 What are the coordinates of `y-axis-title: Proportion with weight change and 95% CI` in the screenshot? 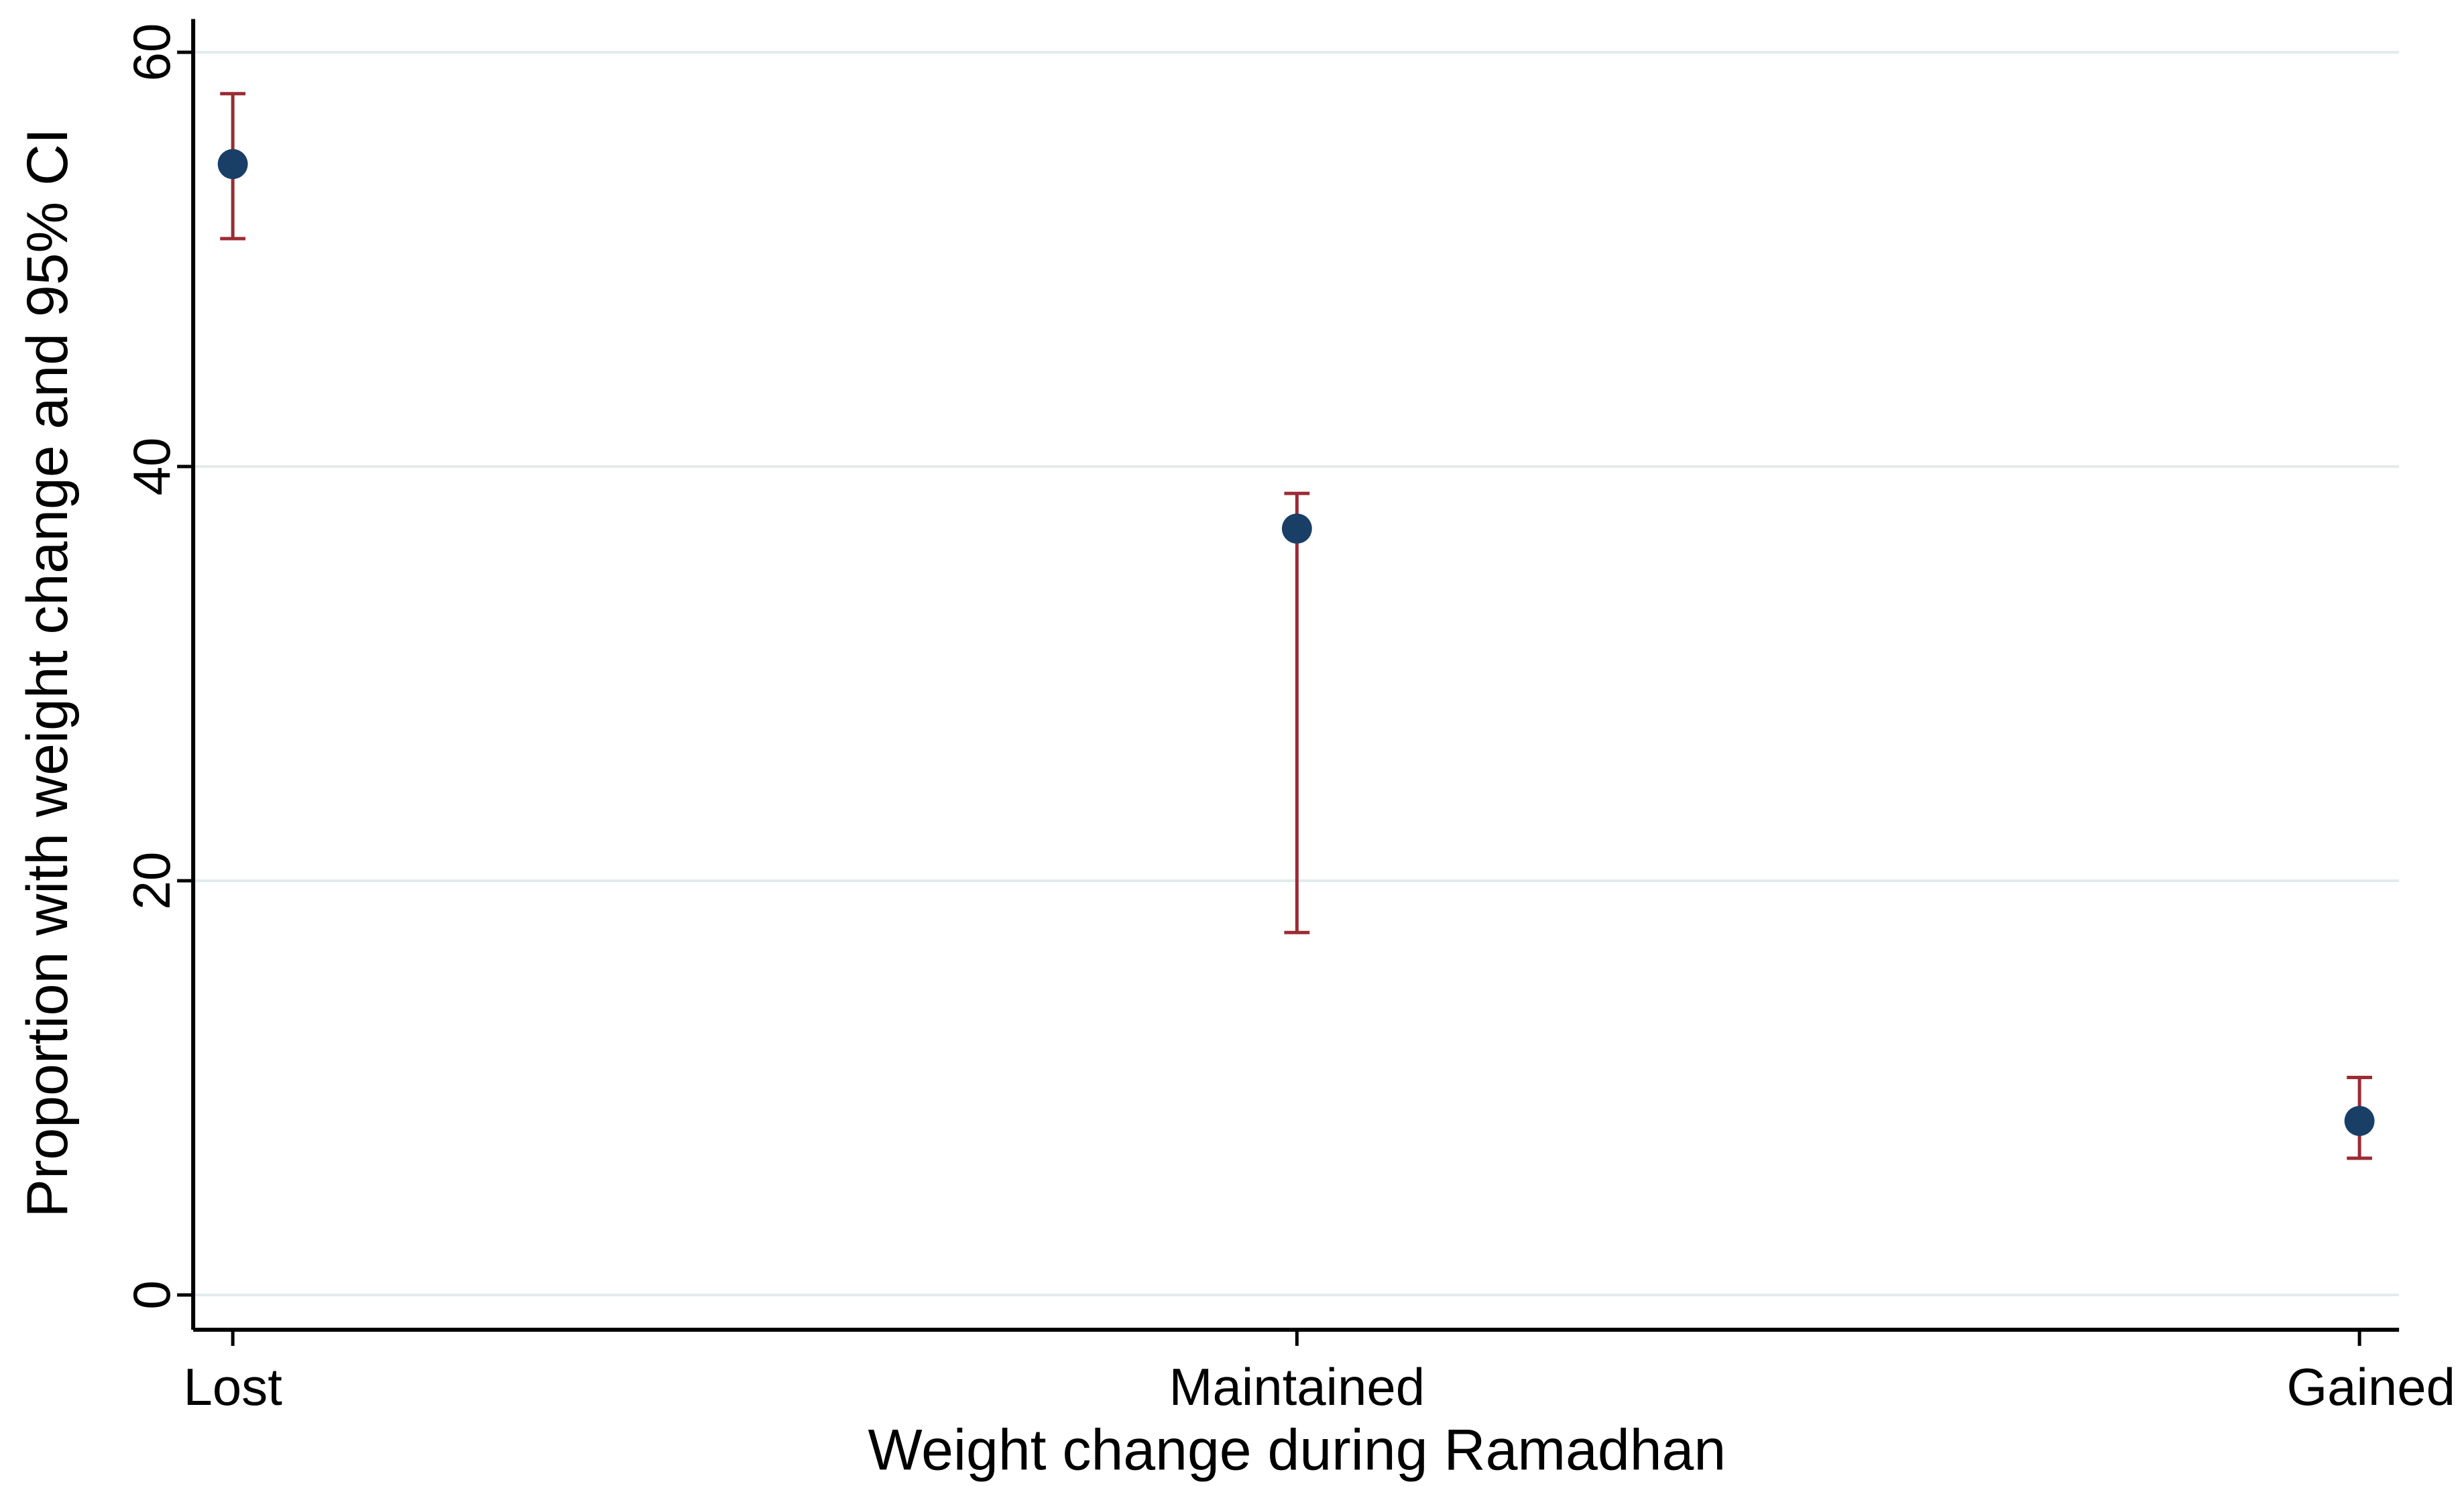 It's located at (47, 672).